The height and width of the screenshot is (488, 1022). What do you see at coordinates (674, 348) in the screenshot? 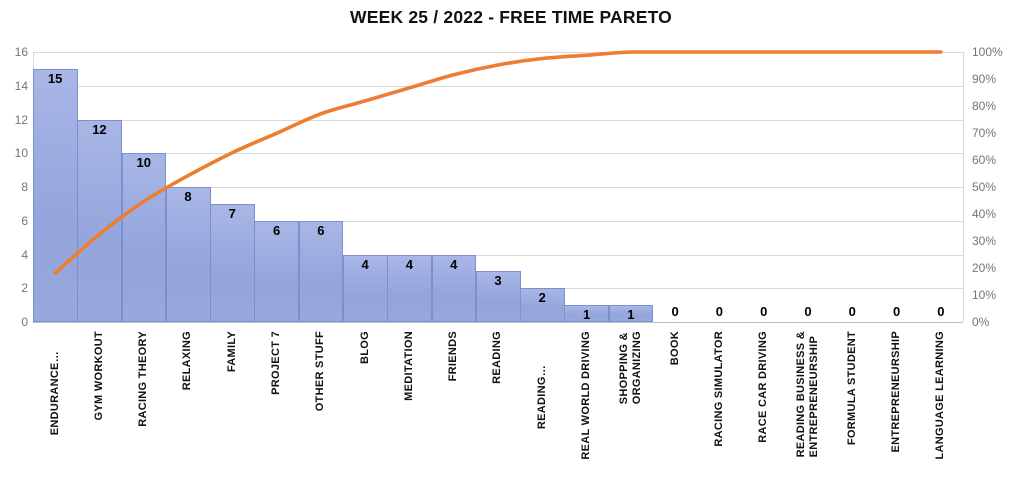
I see `x-axis-label: BOOK` at bounding box center [674, 348].